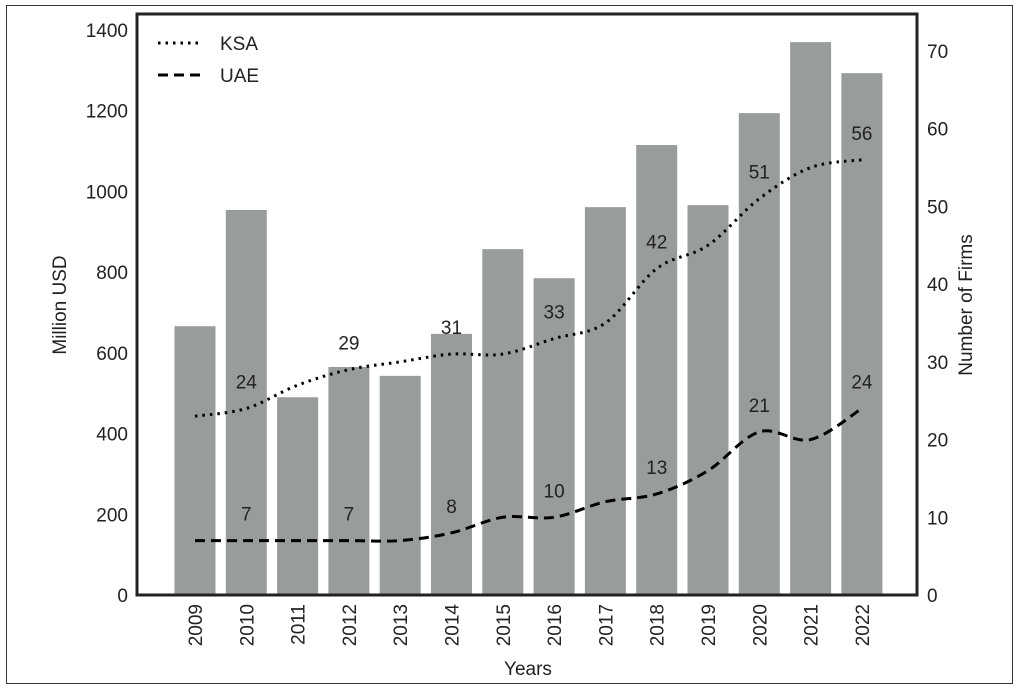  I want to click on left-tick-1200: 1200, so click(107, 112).